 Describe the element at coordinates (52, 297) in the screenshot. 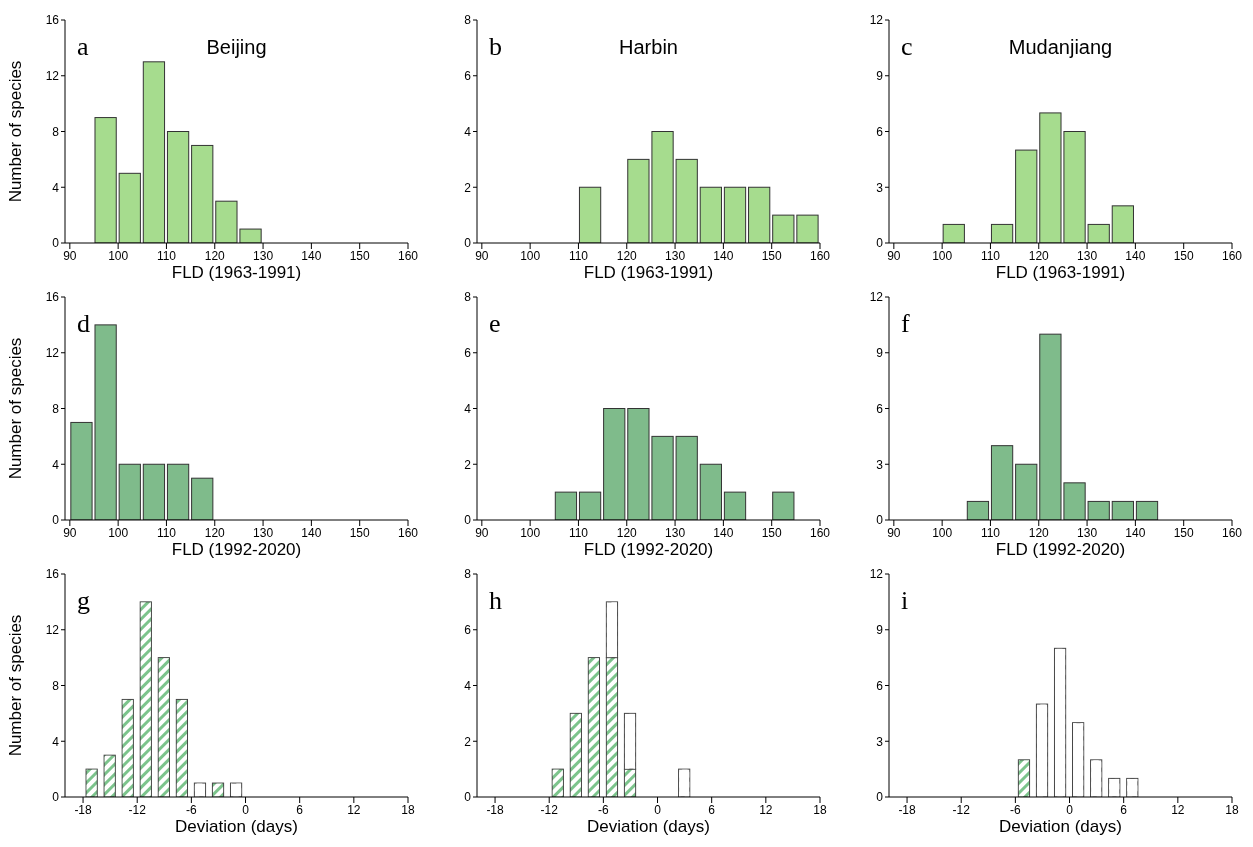

I see `y-tick-label: 16` at that location.